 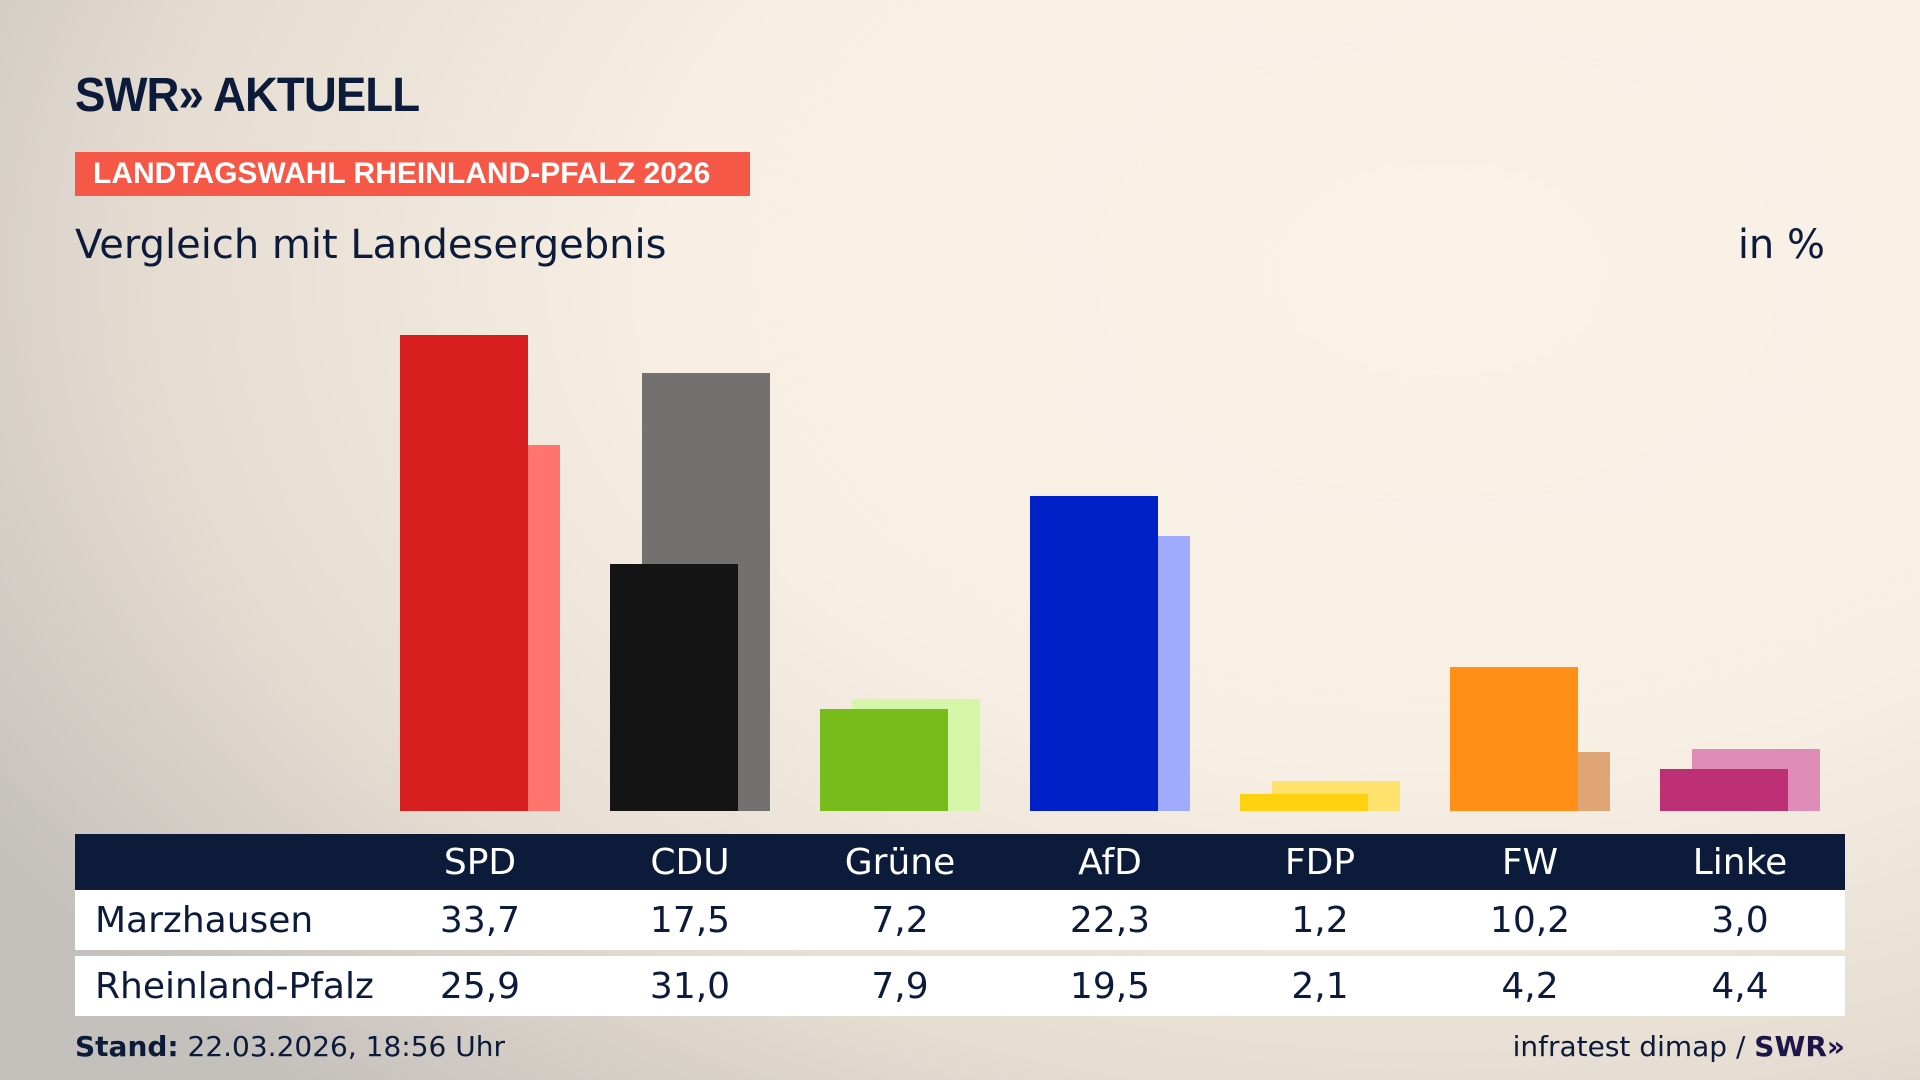 What do you see at coordinates (341, 1046) in the screenshot?
I see `stand-value: 22.03.2026, 18:56 Uhr` at bounding box center [341, 1046].